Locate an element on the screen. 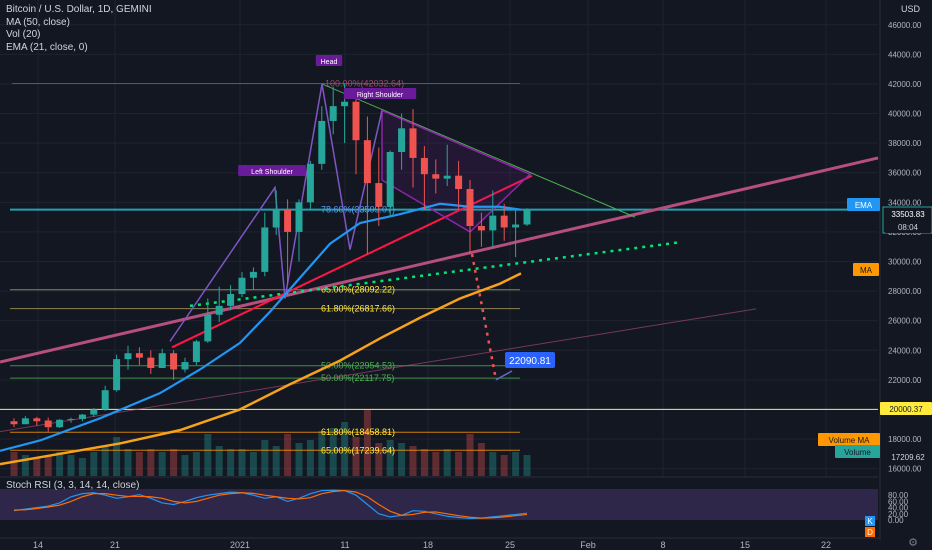 The height and width of the screenshot is (550, 932). fib-level-label: 50.00%(22117.75) is located at coordinates (357, 378).